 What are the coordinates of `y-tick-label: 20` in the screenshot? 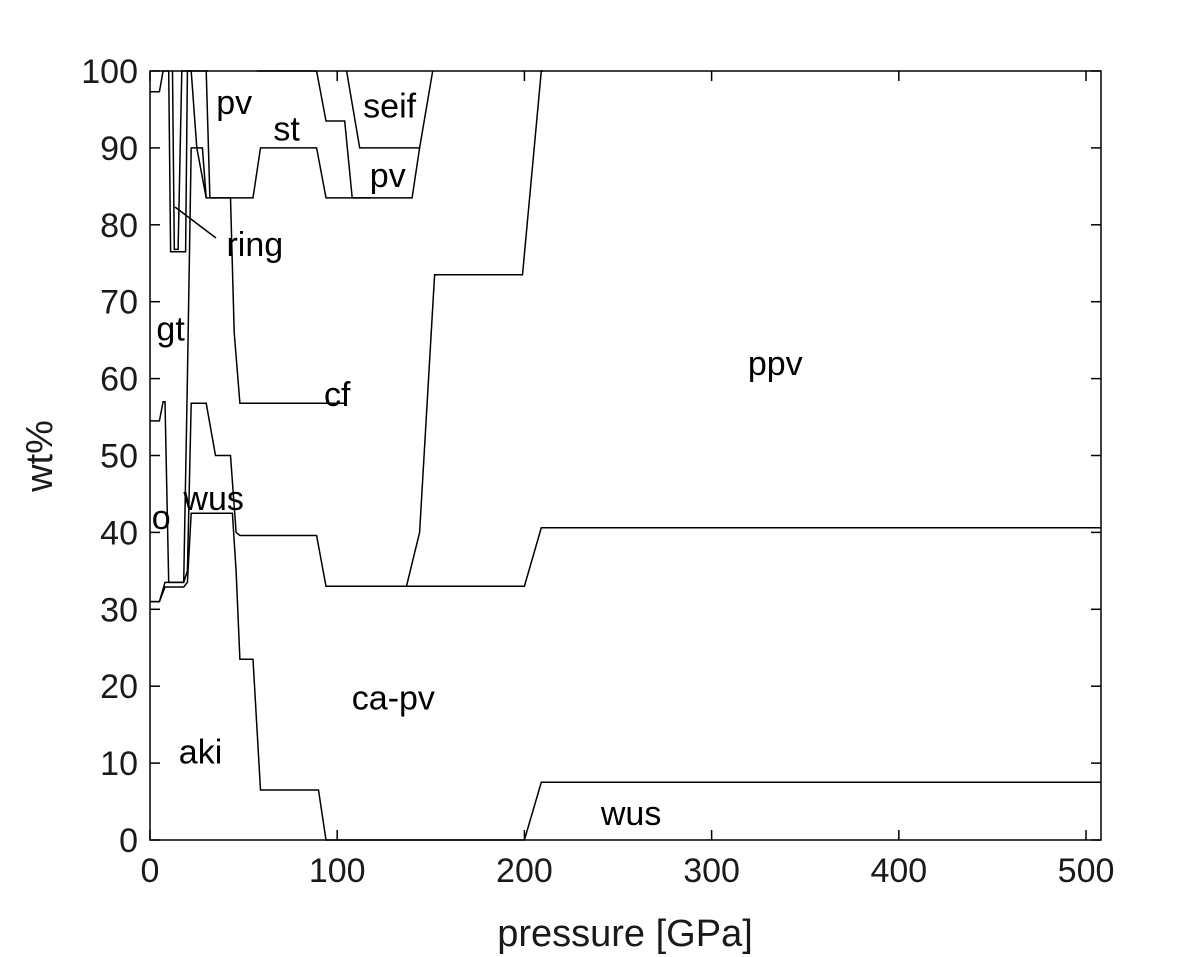 It's located at (119, 687).